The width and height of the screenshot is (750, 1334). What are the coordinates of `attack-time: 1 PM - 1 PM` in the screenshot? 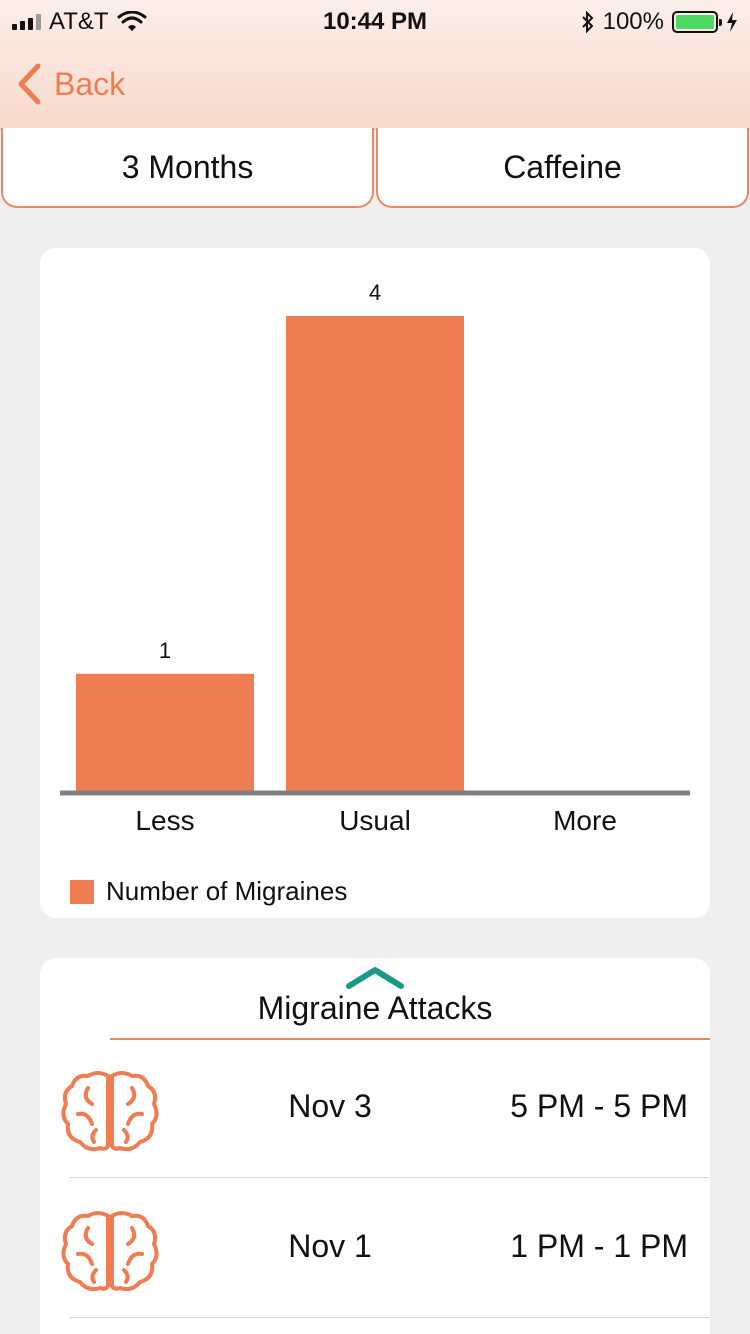 It's located at (599, 1246).